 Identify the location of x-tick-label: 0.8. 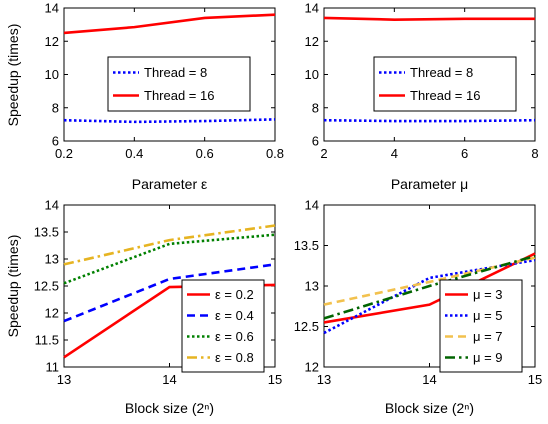
(275, 153).